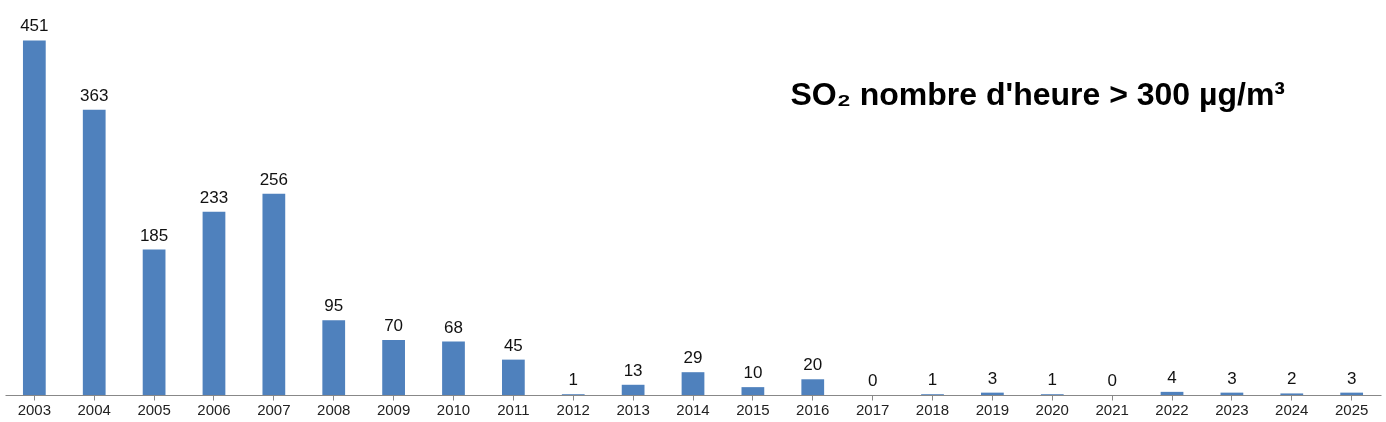 This screenshot has width=1386, height=422. I want to click on x-tick-label: 2025, so click(1351, 409).